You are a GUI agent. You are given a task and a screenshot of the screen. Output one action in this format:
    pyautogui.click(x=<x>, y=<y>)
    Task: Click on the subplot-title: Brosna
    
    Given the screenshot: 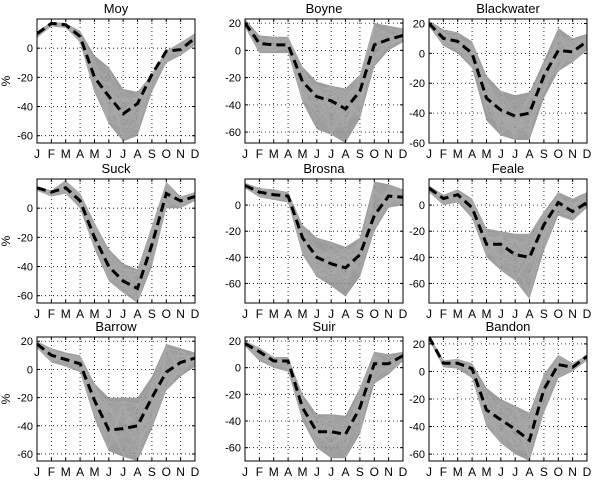 What is the action you would take?
    pyautogui.click(x=324, y=168)
    